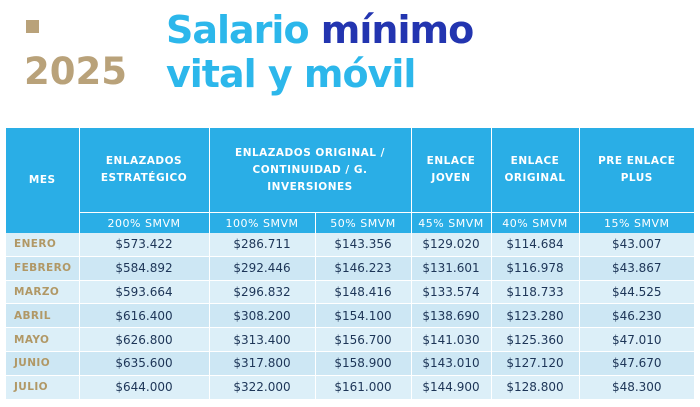 The width and height of the screenshot is (700, 407). What do you see at coordinates (144, 268) in the screenshot?
I see `value-cell: $584.892` at bounding box center [144, 268].